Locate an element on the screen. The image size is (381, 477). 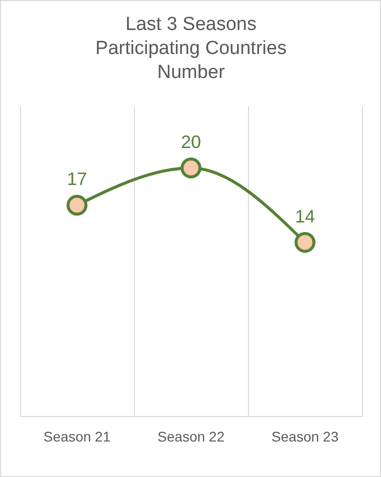
x-tick-label: Season 23 is located at coordinates (305, 436).